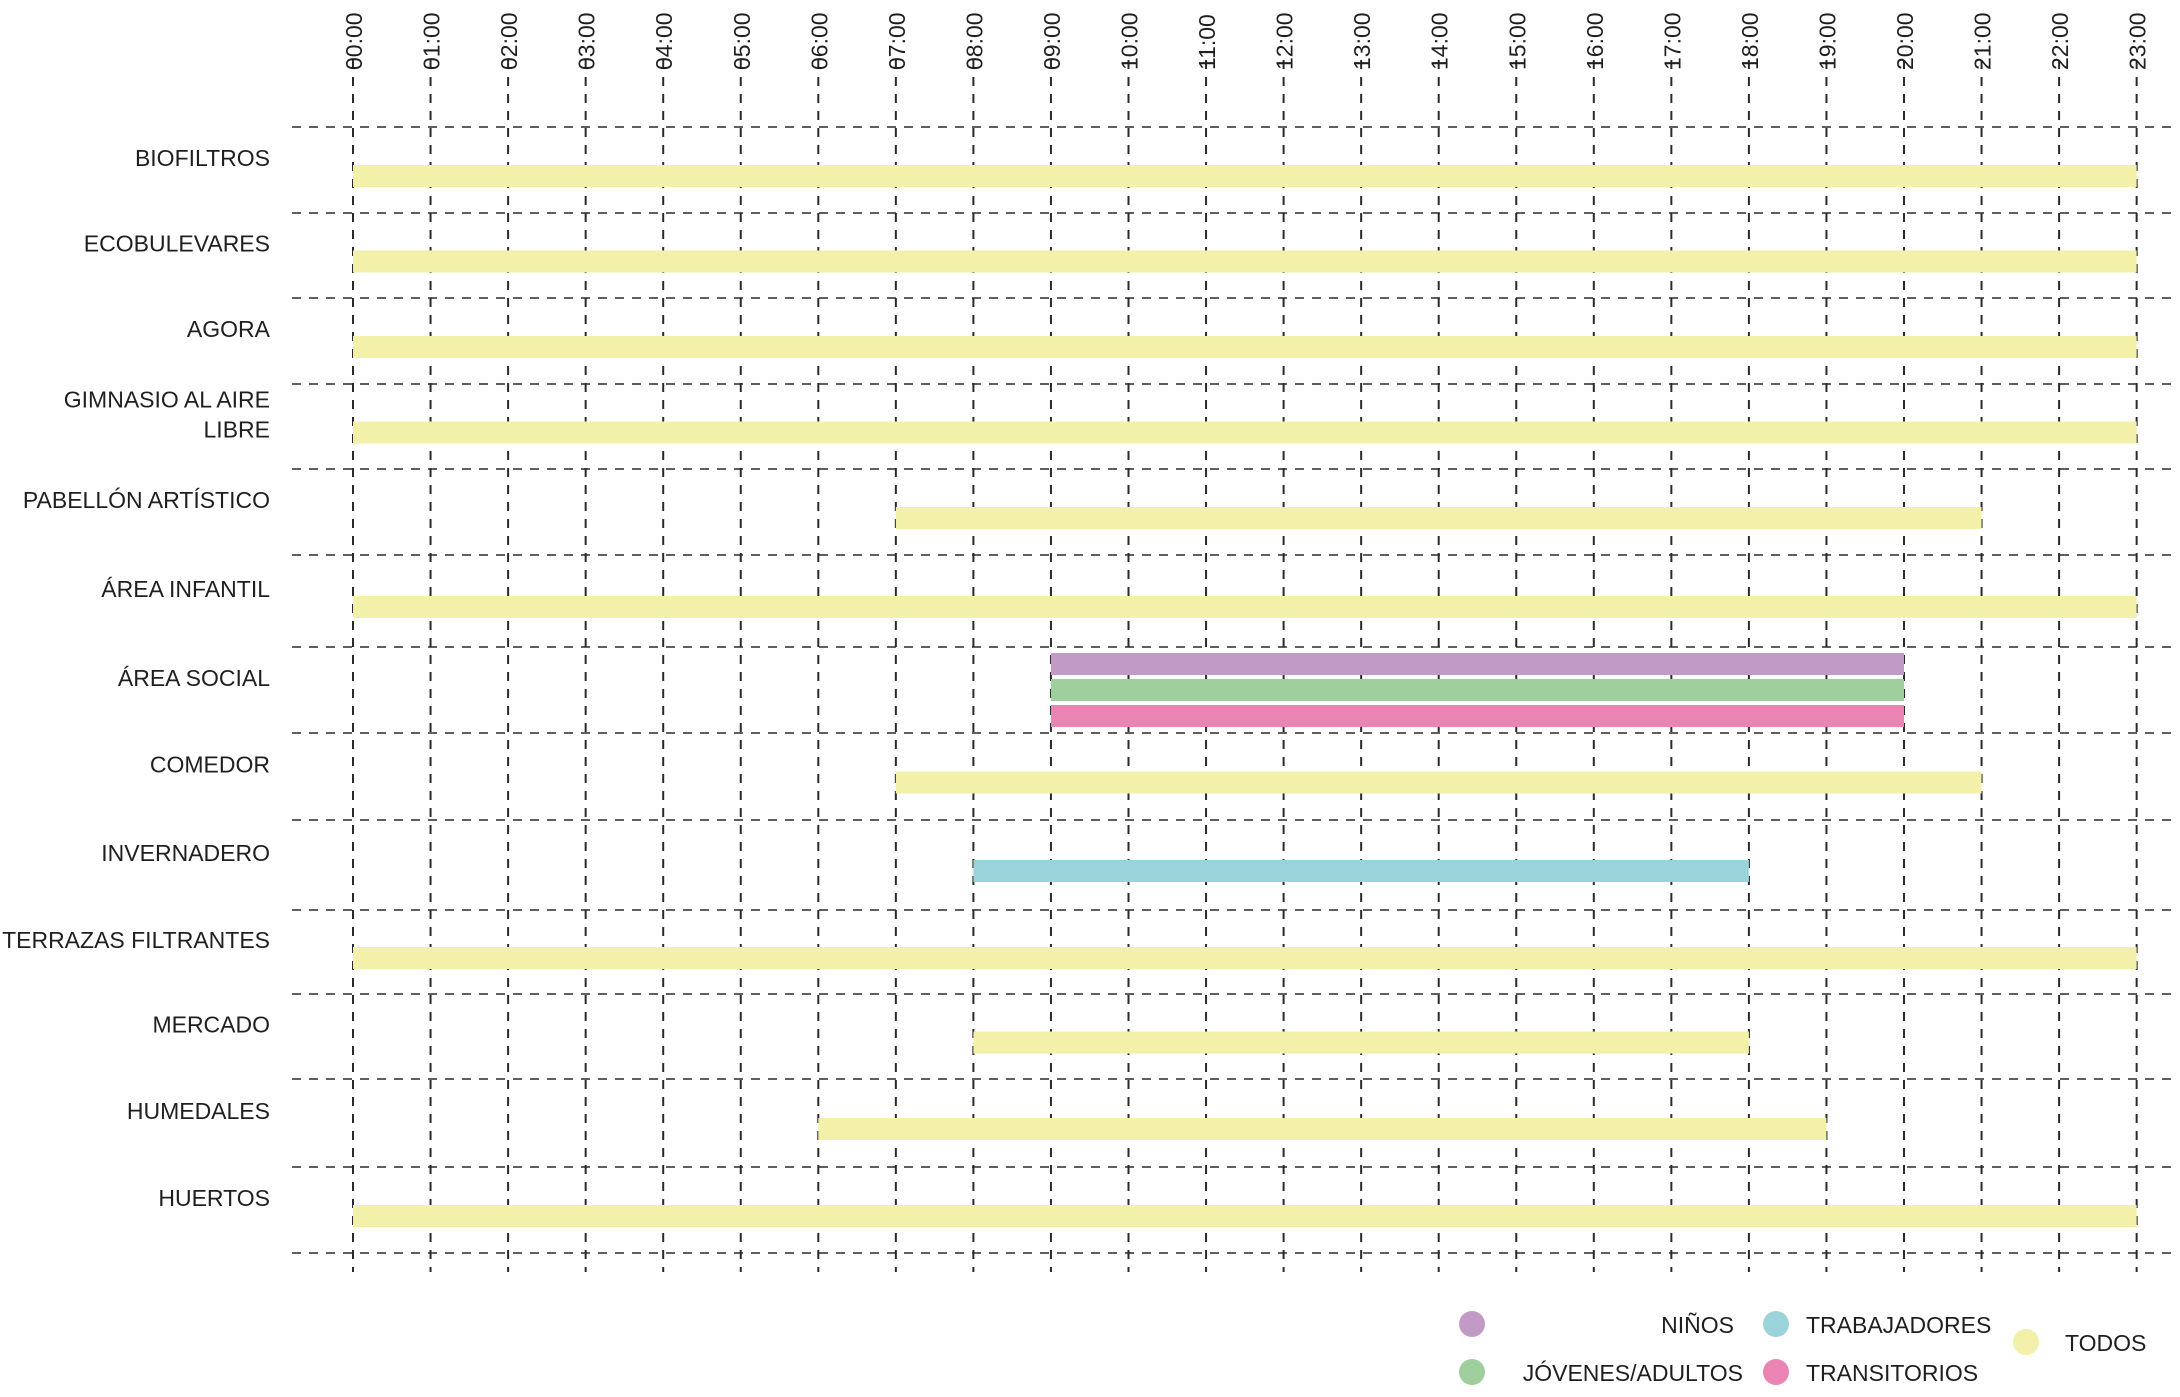 The image size is (2180, 1397). Describe the element at coordinates (1477, 690) in the screenshot. I see `bar-area-social-jovenes-adultos` at that location.